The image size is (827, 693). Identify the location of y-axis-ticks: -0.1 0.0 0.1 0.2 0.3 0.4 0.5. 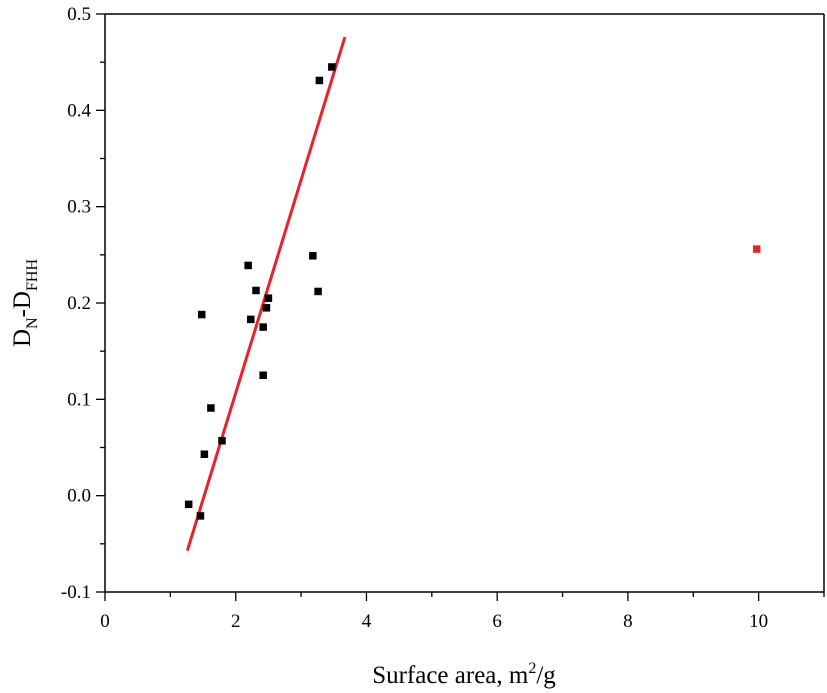
(83, 303).